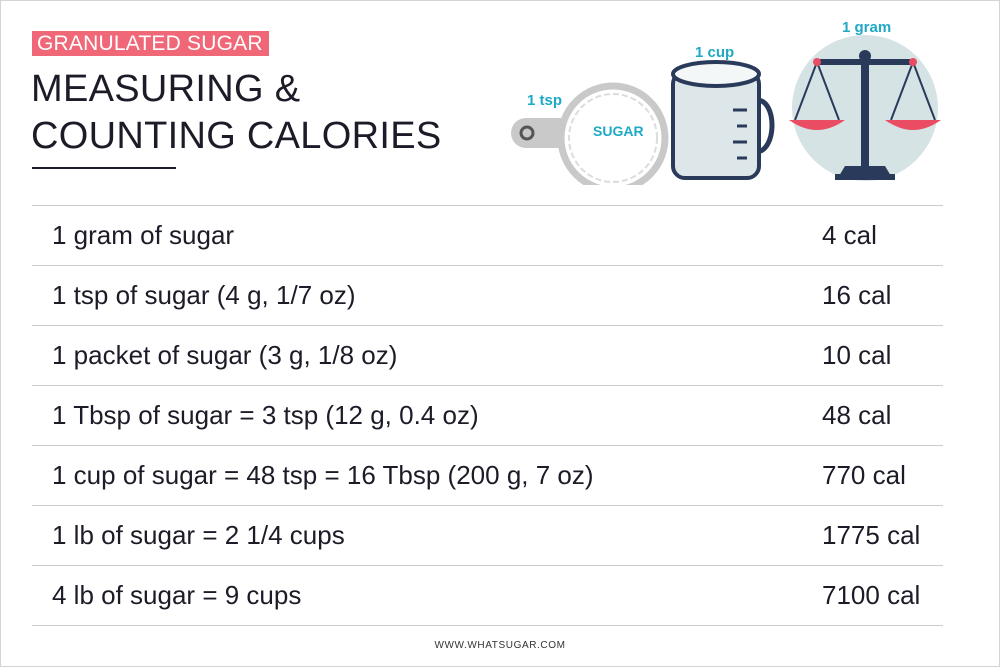  Describe the element at coordinates (487, 296) in the screenshot. I see `table-row: 1 tsp of sugar (4 g, 1/7 oz) 16 cal` at that location.